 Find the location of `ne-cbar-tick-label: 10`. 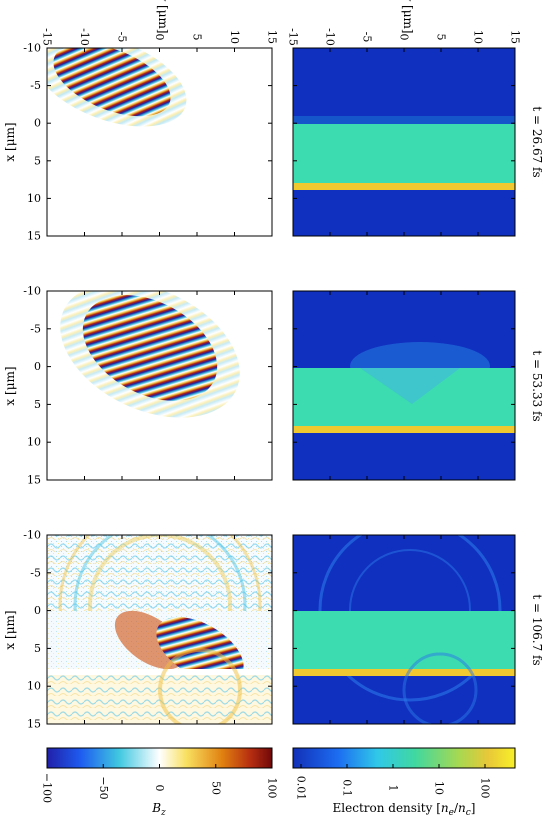

ne-cbar-tick-label: 10 is located at coordinates (439, 788).